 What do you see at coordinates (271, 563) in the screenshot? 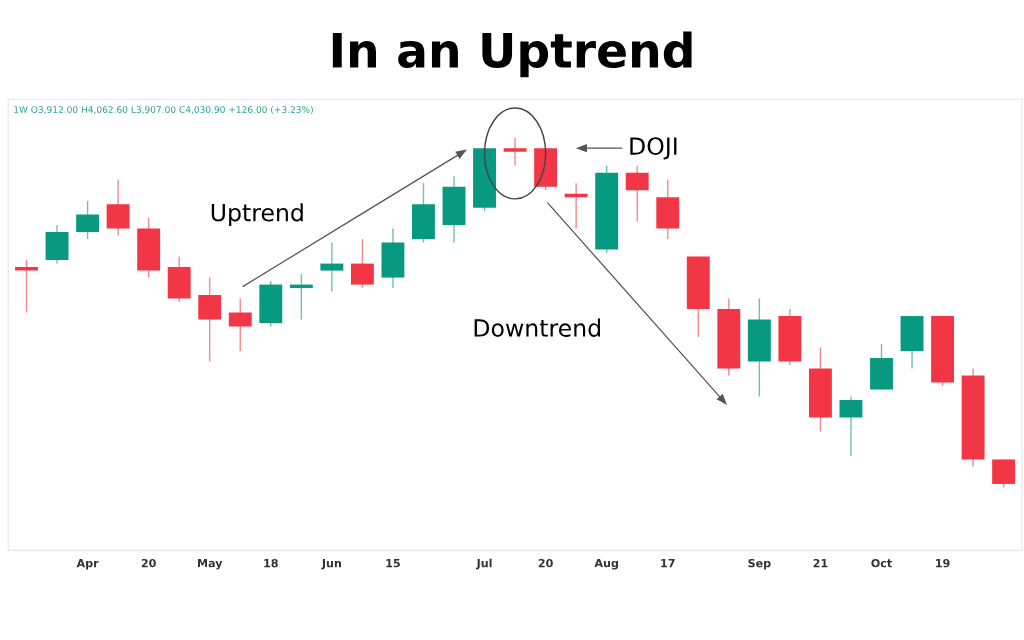
I see `x-tick-label: 18` at bounding box center [271, 563].